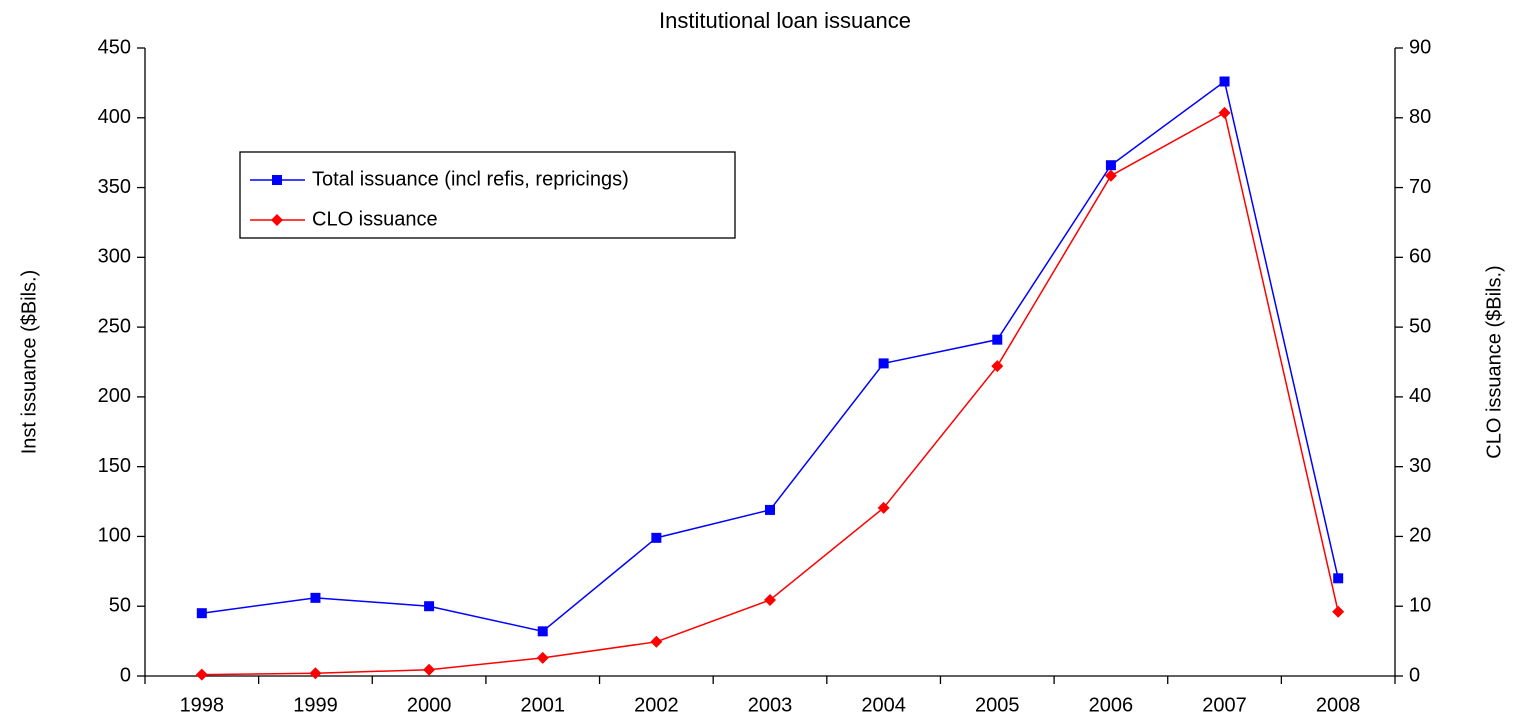 This screenshot has width=1513, height=726. What do you see at coordinates (1111, 705) in the screenshot?
I see `x-tick-label: 2006` at bounding box center [1111, 705].